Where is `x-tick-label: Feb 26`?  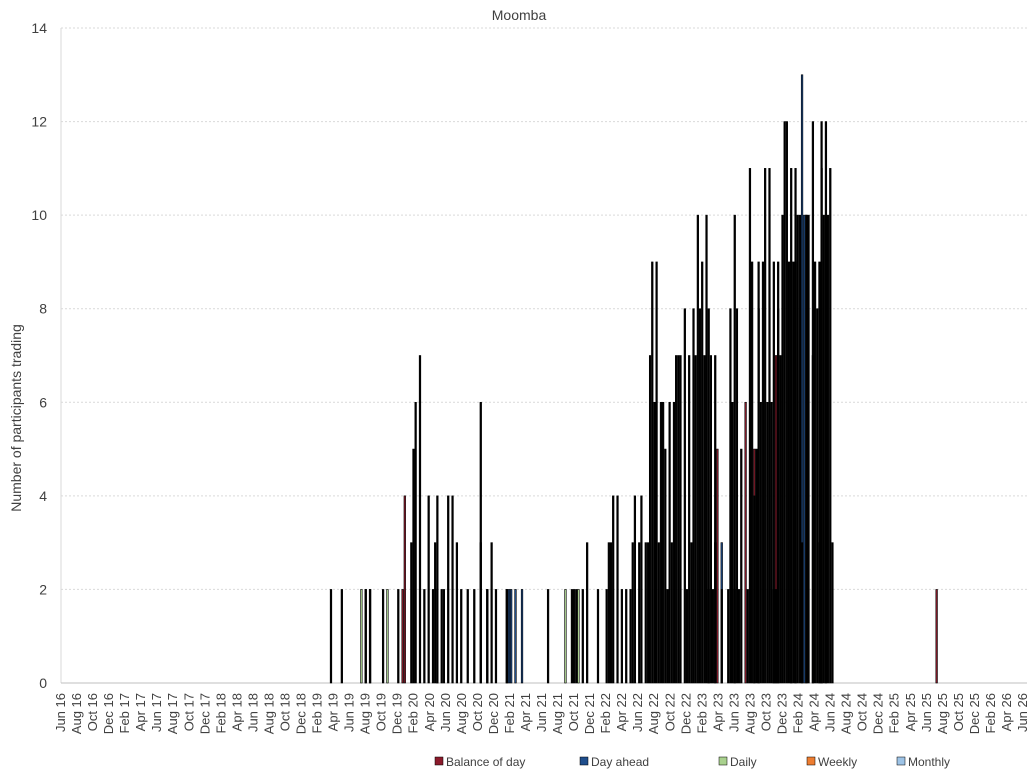
x-tick-label: Feb 26 is located at coordinates (990, 713).